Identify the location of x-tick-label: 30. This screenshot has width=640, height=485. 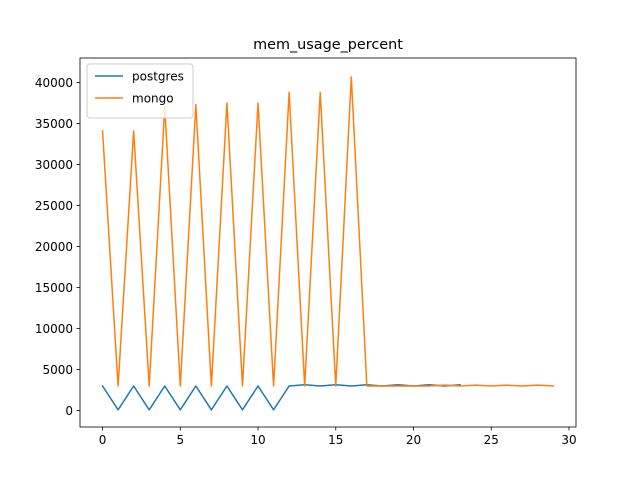
(568, 440).